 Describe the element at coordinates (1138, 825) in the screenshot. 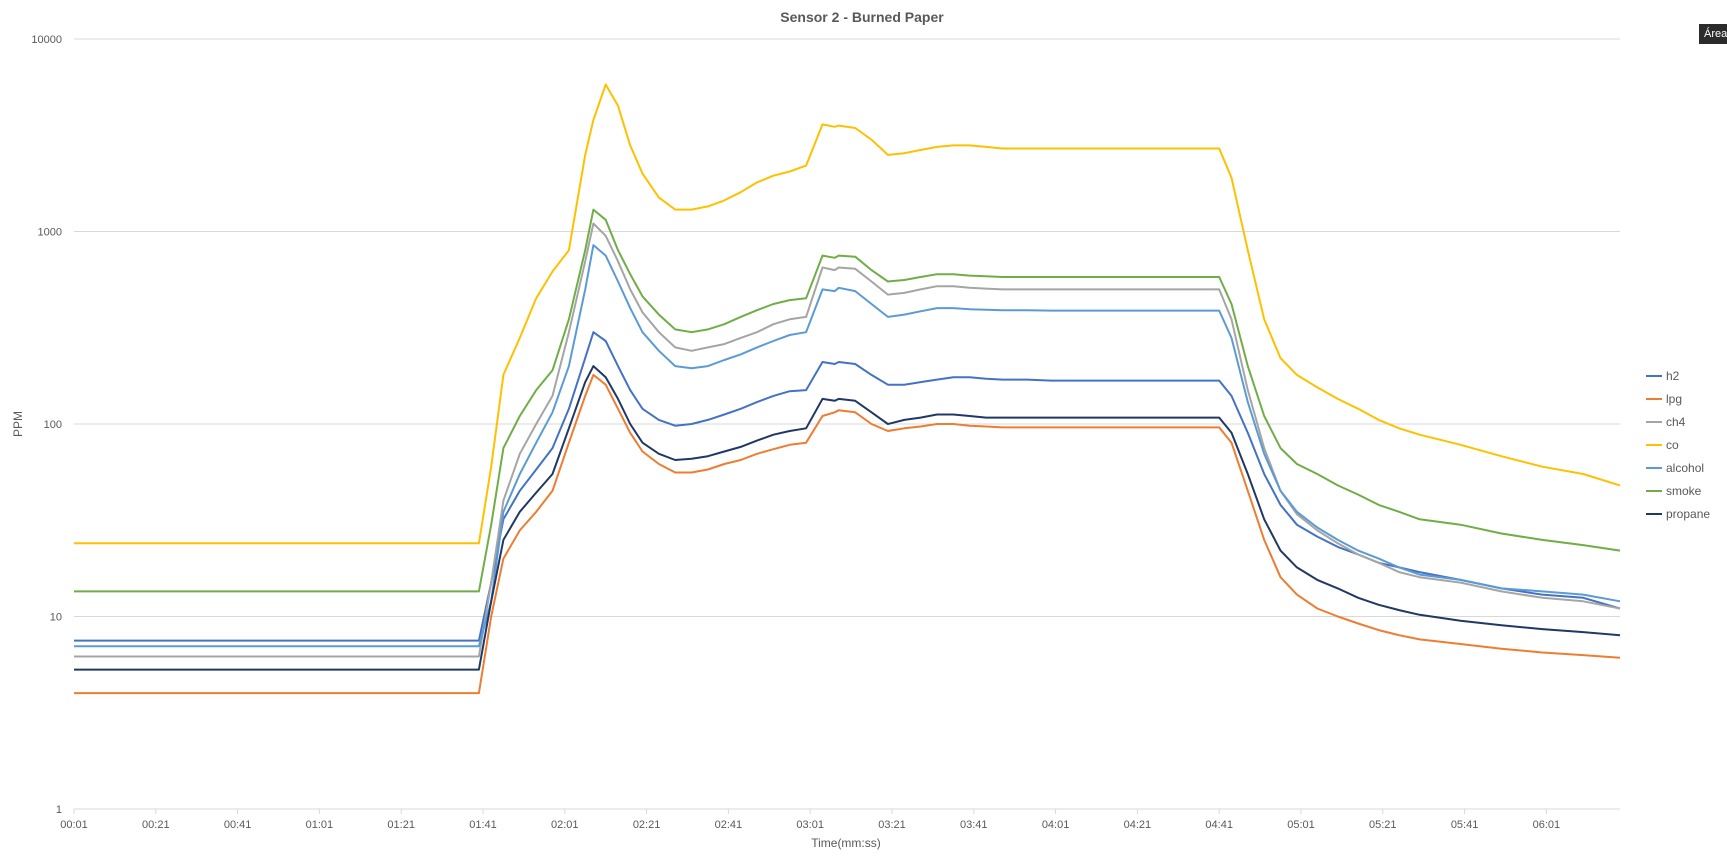

I see `x-tick-label: 04:21` at that location.